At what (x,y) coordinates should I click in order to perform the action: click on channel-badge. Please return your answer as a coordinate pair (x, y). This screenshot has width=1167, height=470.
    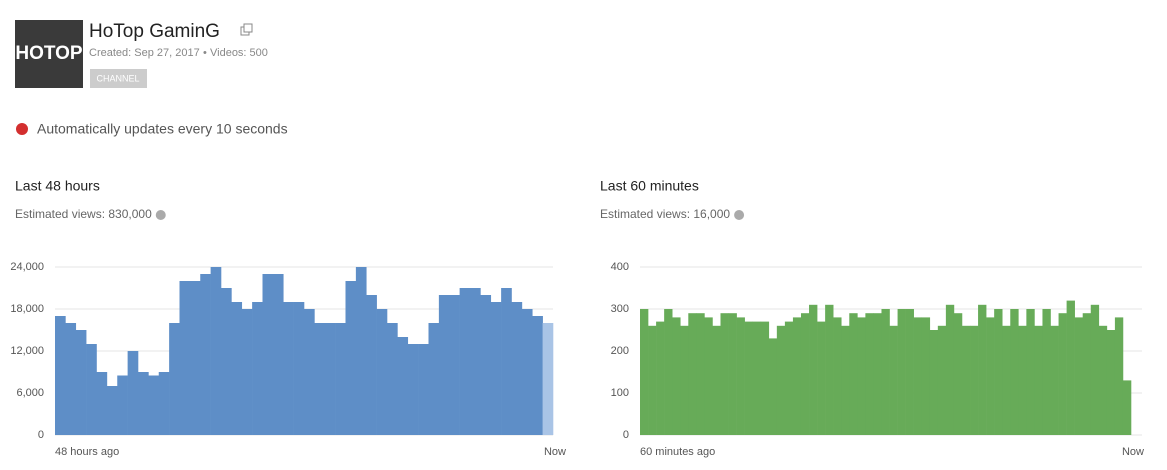
    Looking at the image, I should click on (118, 78).